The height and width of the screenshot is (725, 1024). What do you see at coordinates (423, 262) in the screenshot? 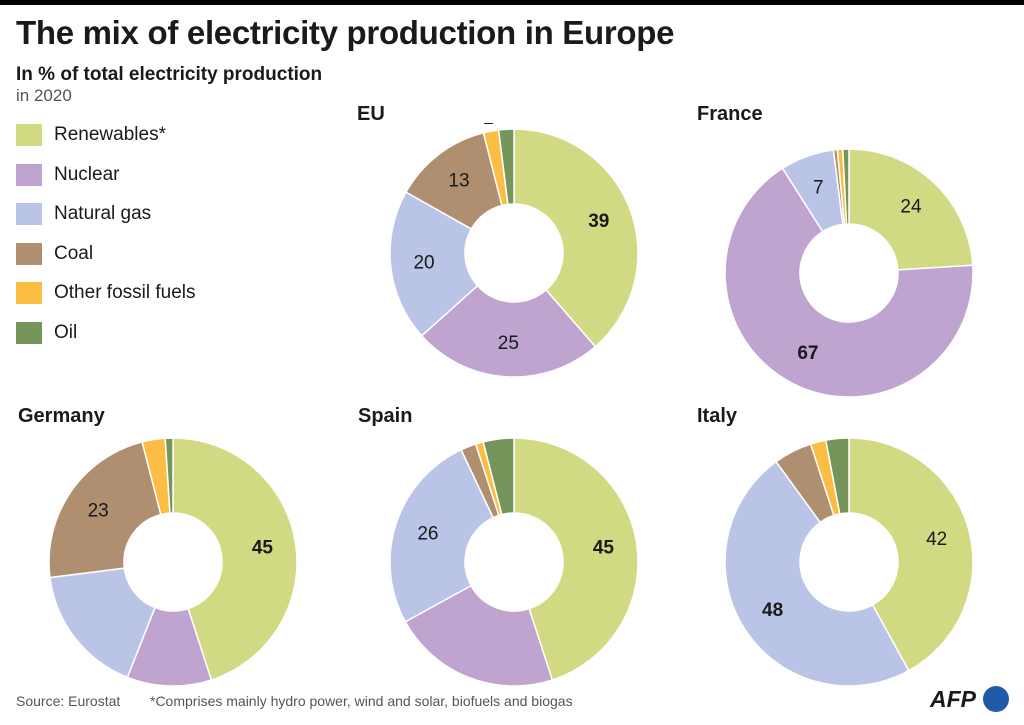
I see `slice-value-label: 20` at bounding box center [423, 262].